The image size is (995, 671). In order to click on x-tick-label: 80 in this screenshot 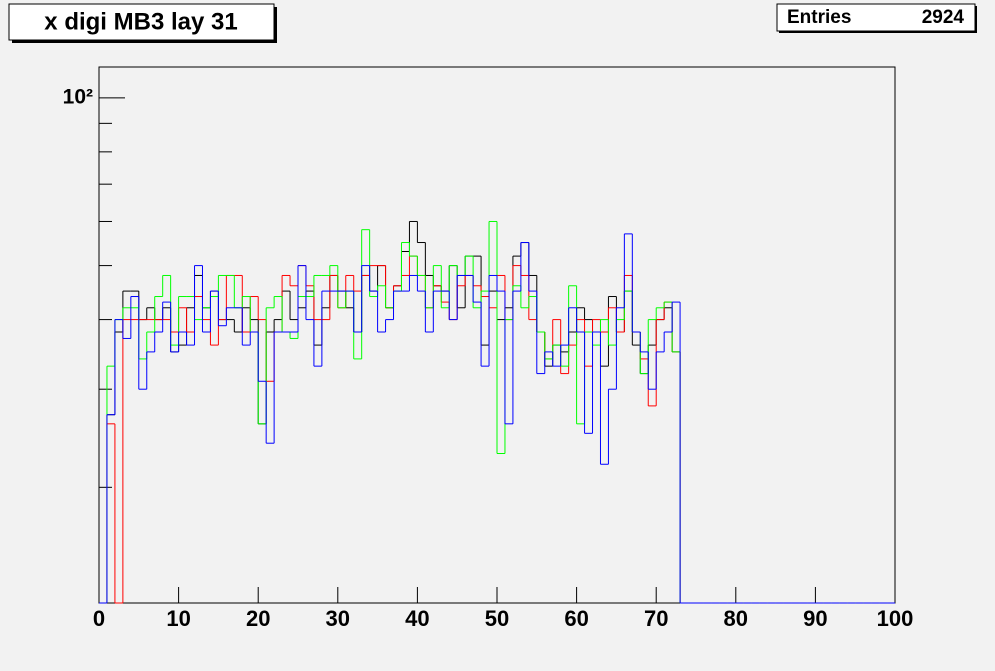, I will do `click(736, 618)`.